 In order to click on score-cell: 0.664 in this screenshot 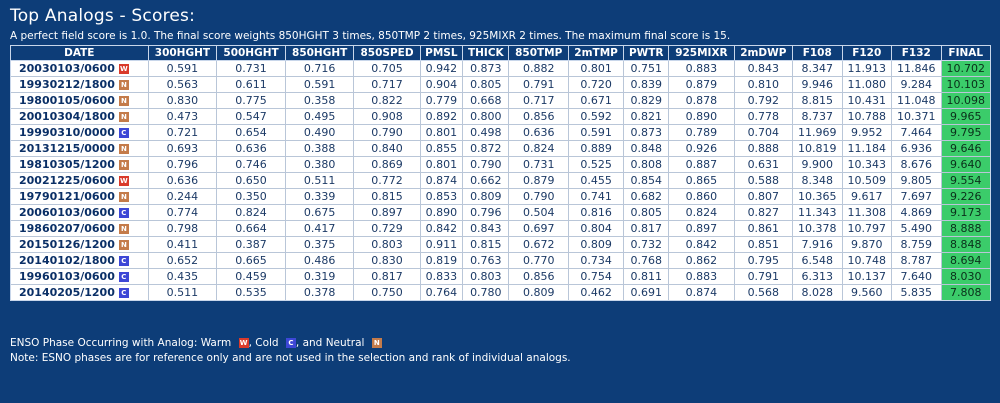, I will do `click(251, 229)`.